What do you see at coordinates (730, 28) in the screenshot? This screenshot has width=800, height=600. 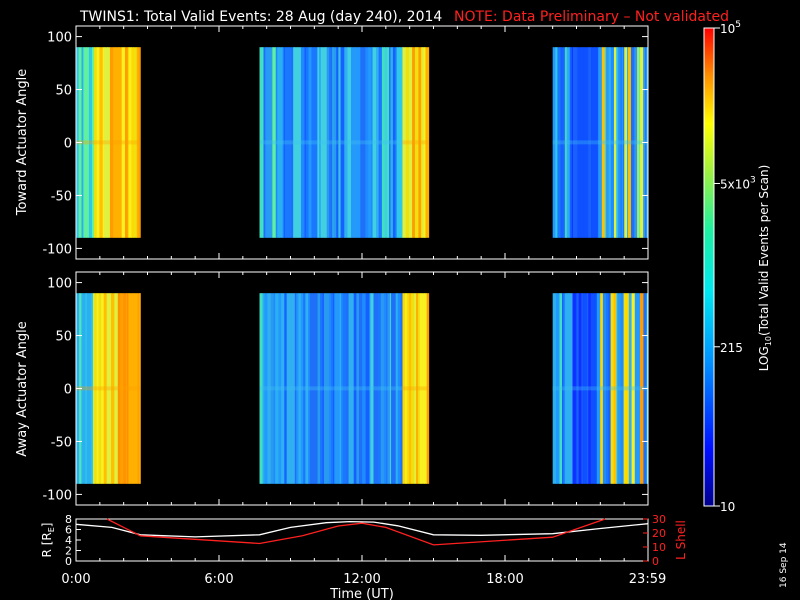 I see `colorbar-tick-label: 105` at bounding box center [730, 28].